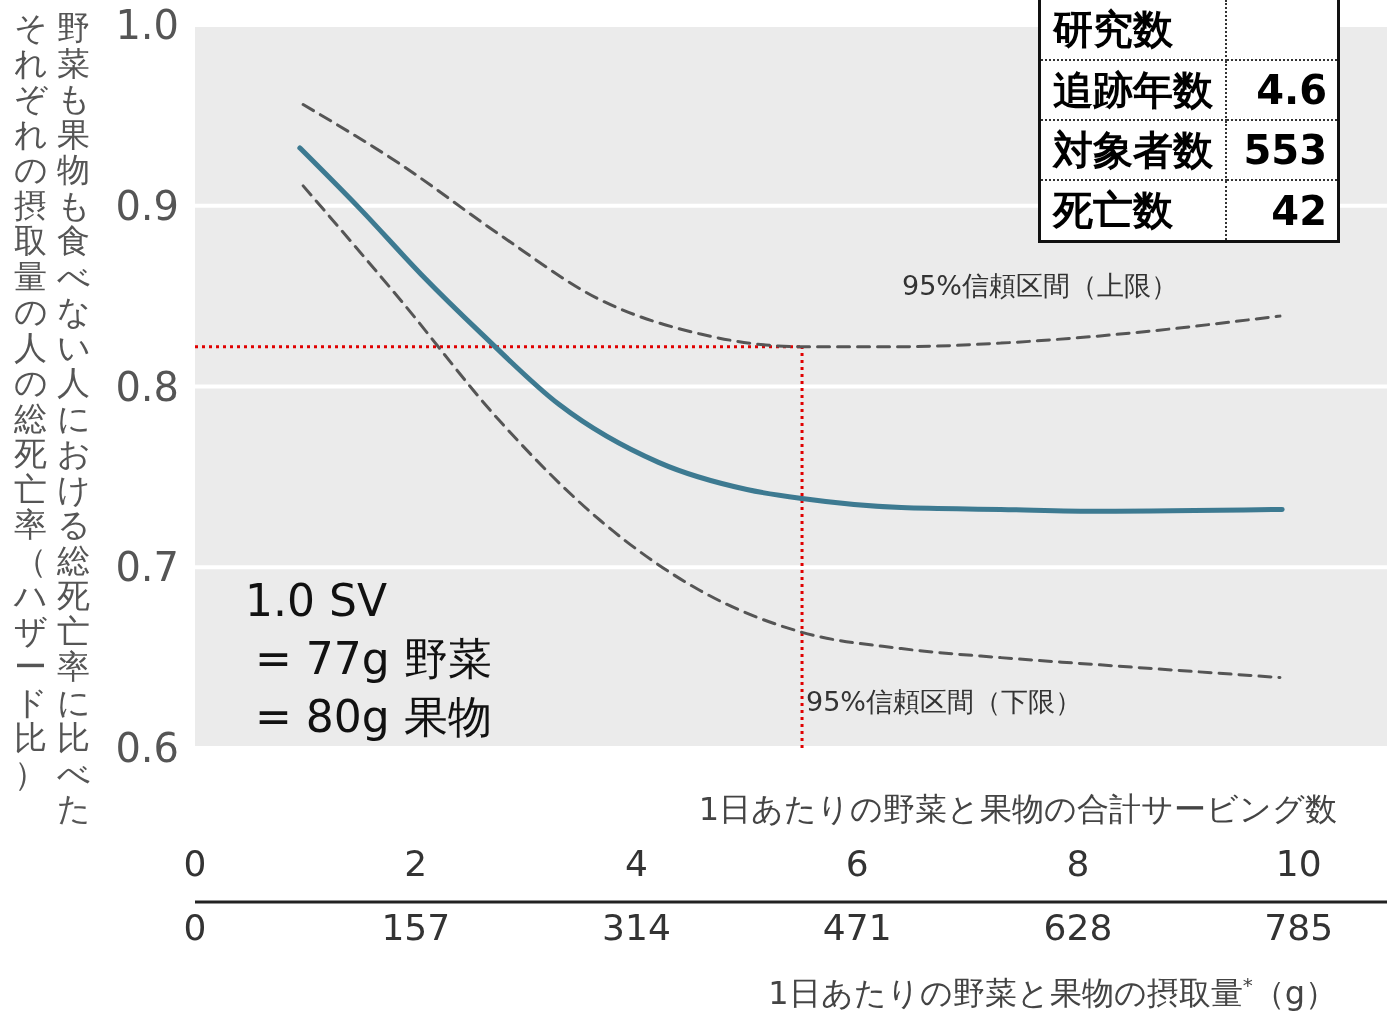 This screenshot has width=1387, height=1021. What do you see at coordinates (316, 601) in the screenshot?
I see `annotation: 1.0 SV` at bounding box center [316, 601].